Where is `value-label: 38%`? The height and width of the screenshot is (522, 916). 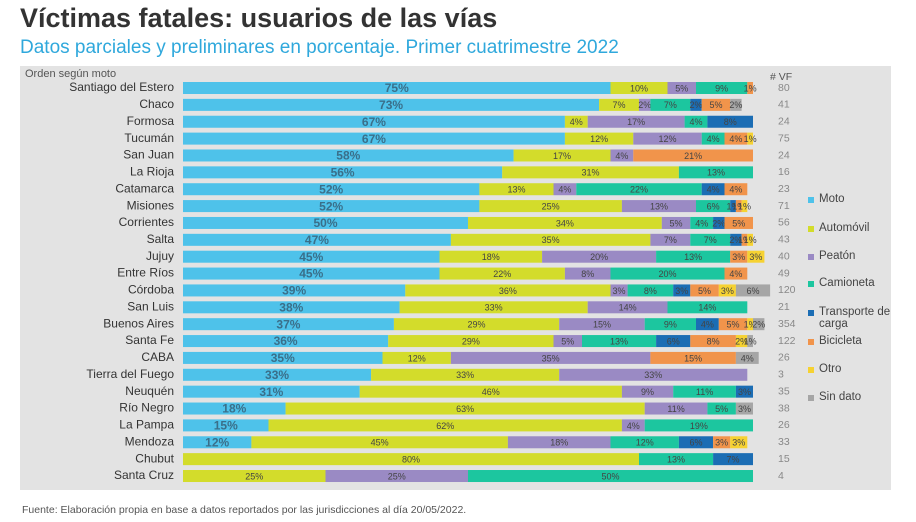
value-label: 38% is located at coordinates (291, 307).